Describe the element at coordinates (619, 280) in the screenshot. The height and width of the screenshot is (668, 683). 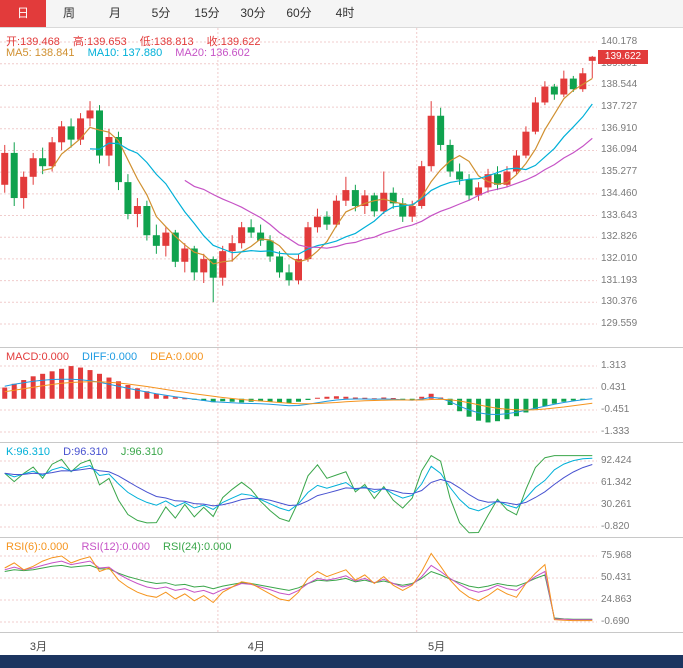
I see `y-axis-label: 131.193` at that location.